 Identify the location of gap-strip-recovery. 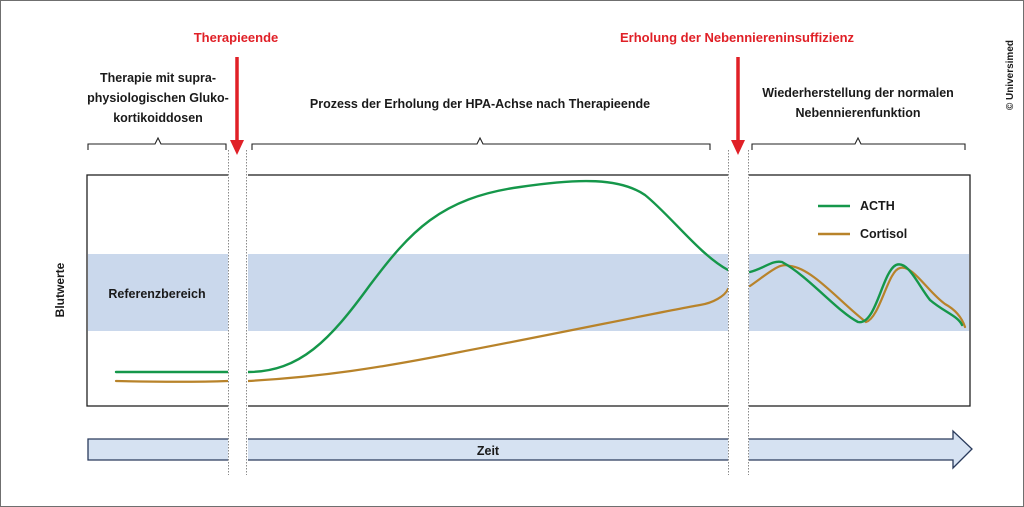
(738, 312).